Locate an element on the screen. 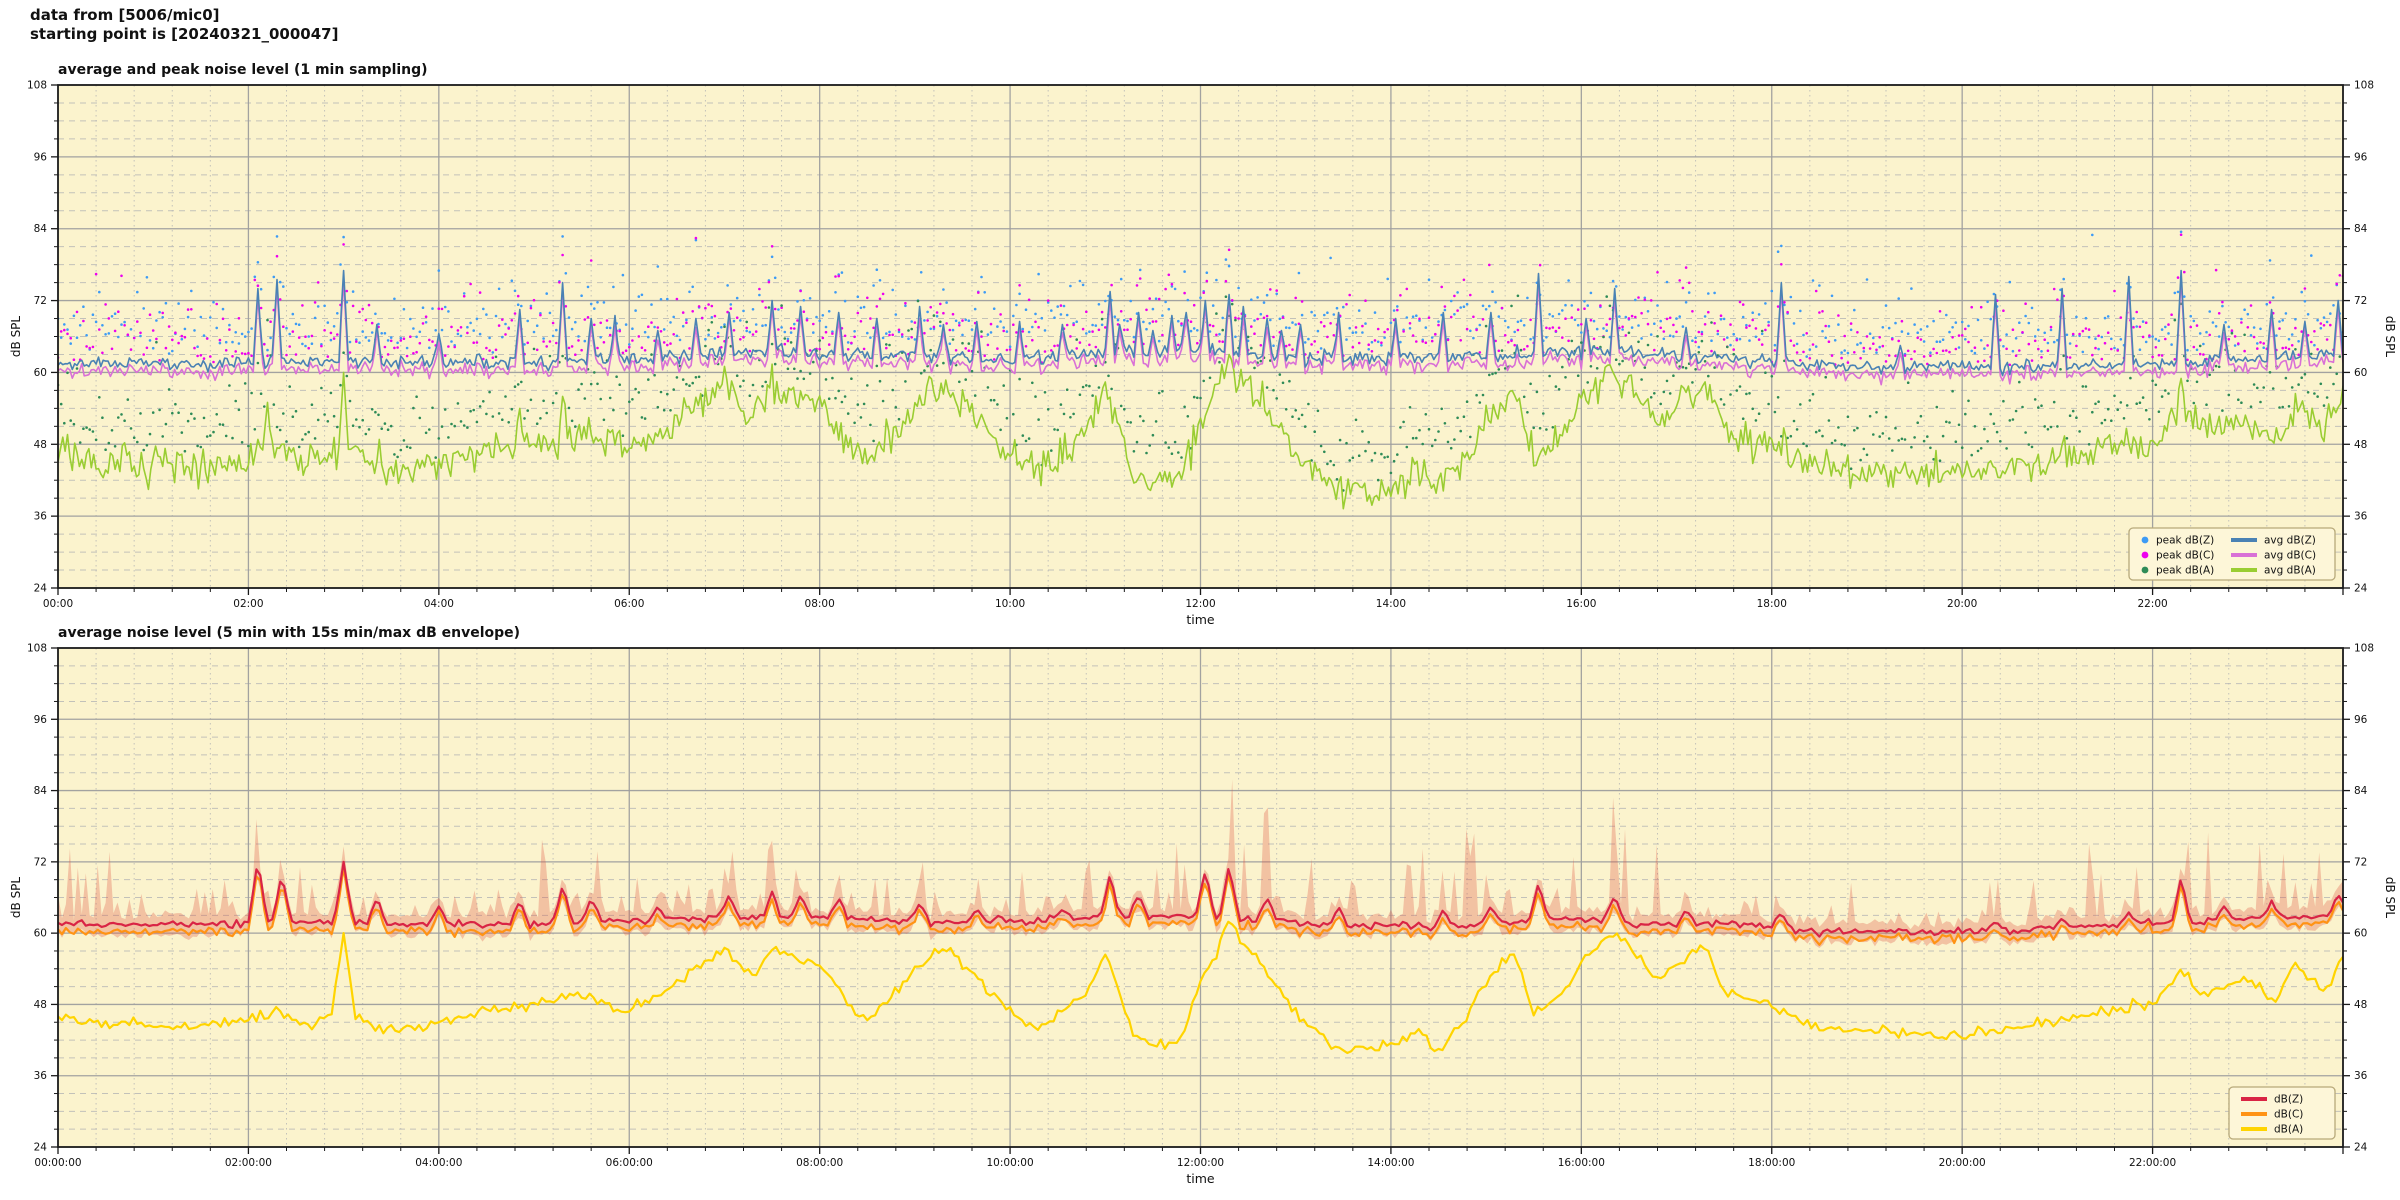 Image resolution: width=2400 pixels, height=1200 pixels. svg-text: 20:00:00 is located at coordinates (1962, 1163).